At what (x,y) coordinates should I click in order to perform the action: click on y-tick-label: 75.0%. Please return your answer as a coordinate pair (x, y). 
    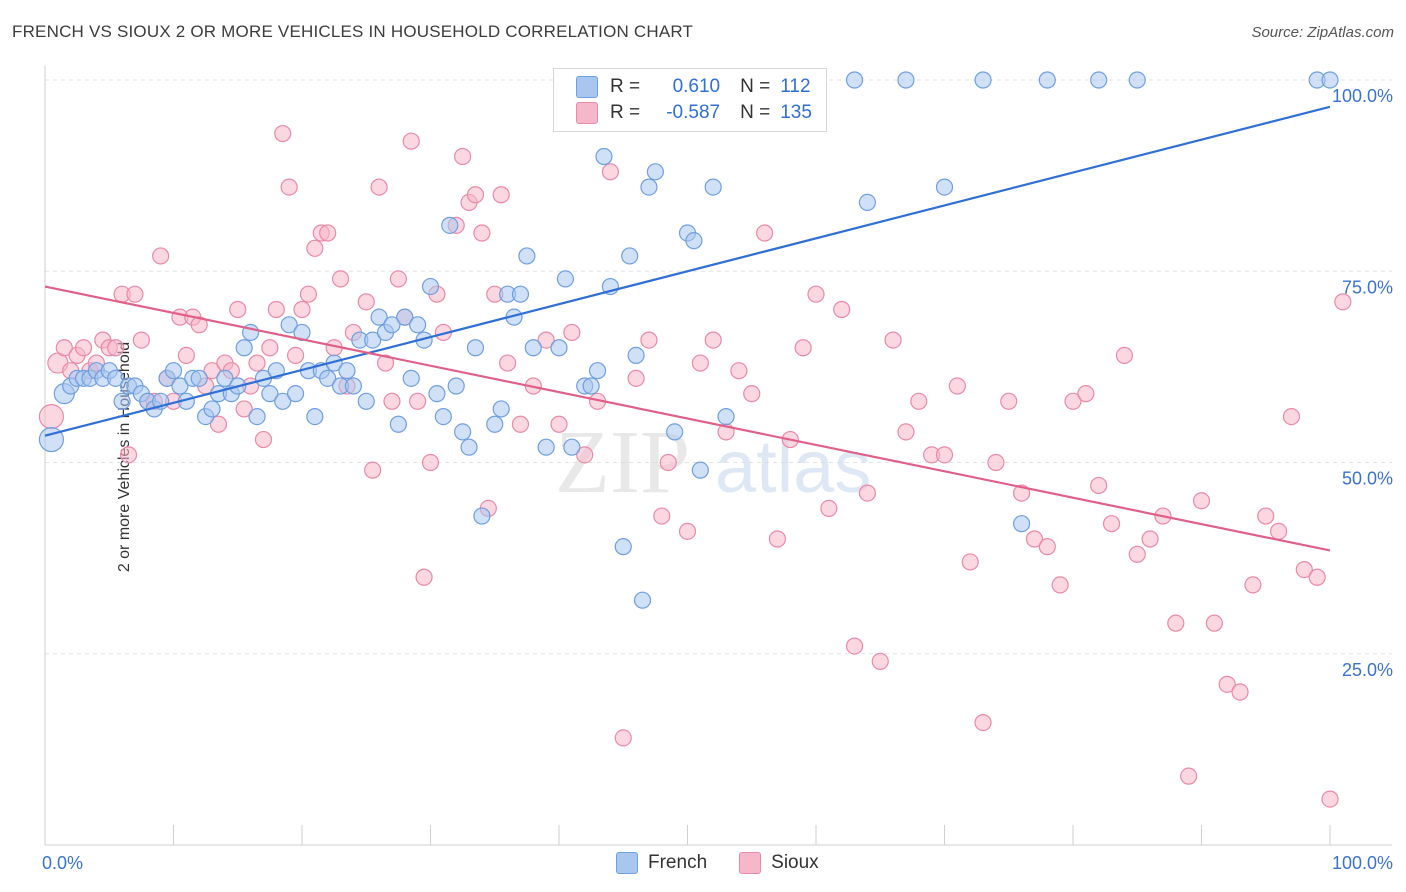
    Looking at the image, I should click on (1367, 287).